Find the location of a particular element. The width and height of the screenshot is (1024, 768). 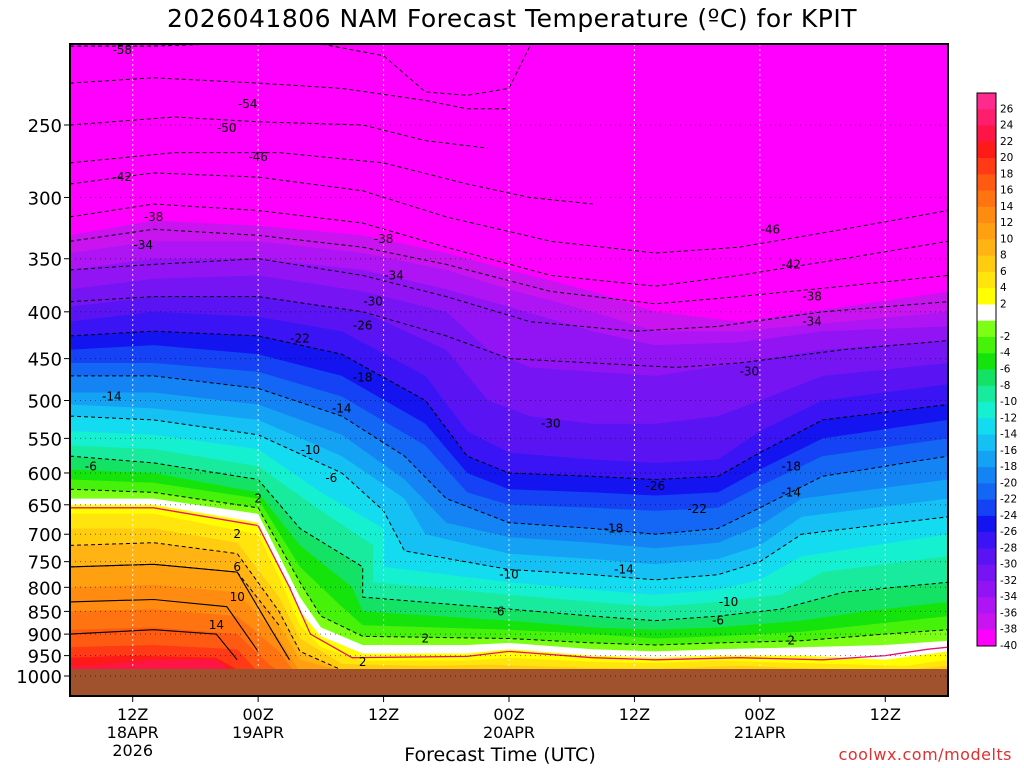

y-tick-label: 500 is located at coordinates (45, 402).